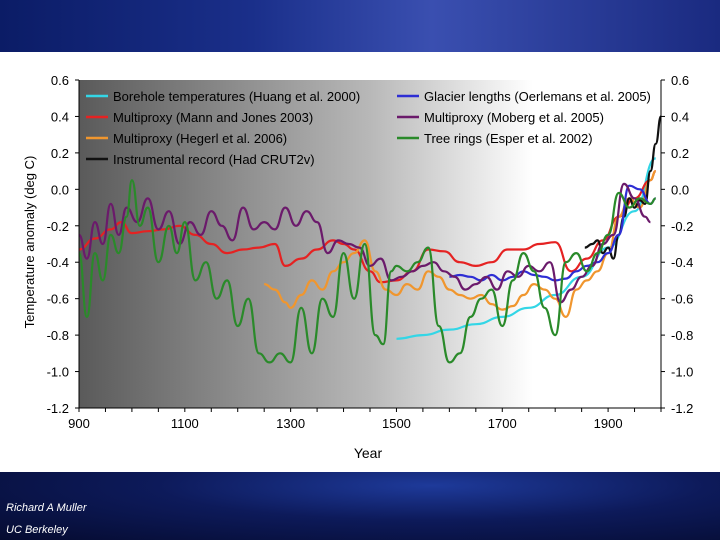 This screenshot has width=720, height=540. I want to click on y-tick-label-left: -0.4, so click(58, 262).